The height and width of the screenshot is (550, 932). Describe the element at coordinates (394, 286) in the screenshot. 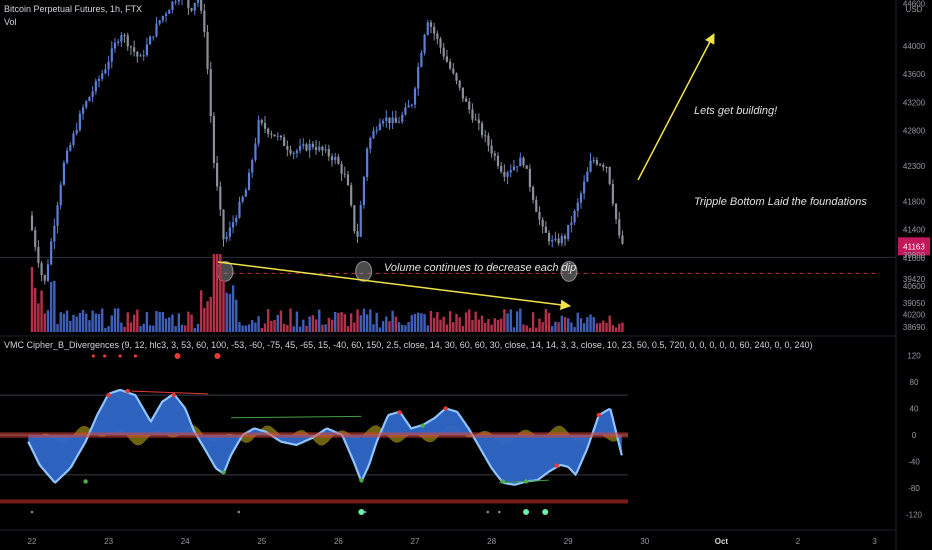

I see `volume-trend-arrow` at that location.